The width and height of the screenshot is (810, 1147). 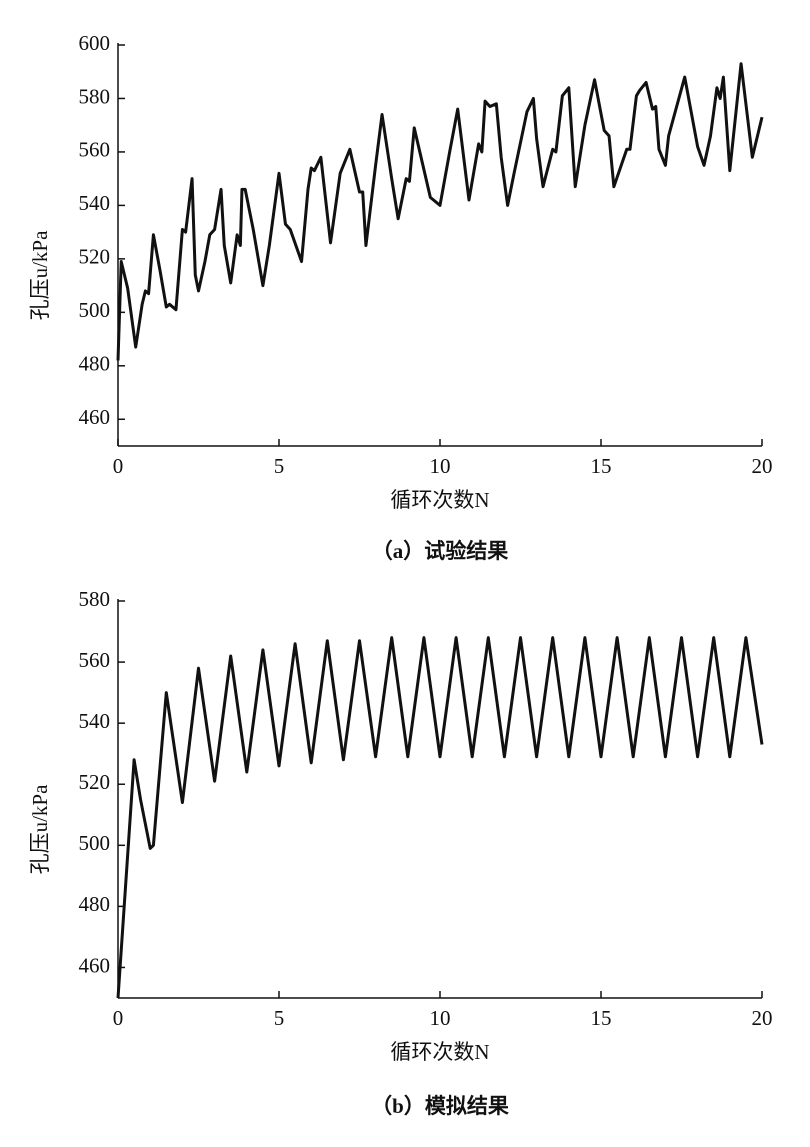 What do you see at coordinates (440, 1106) in the screenshot?
I see `caption: （b）模拟结果` at bounding box center [440, 1106].